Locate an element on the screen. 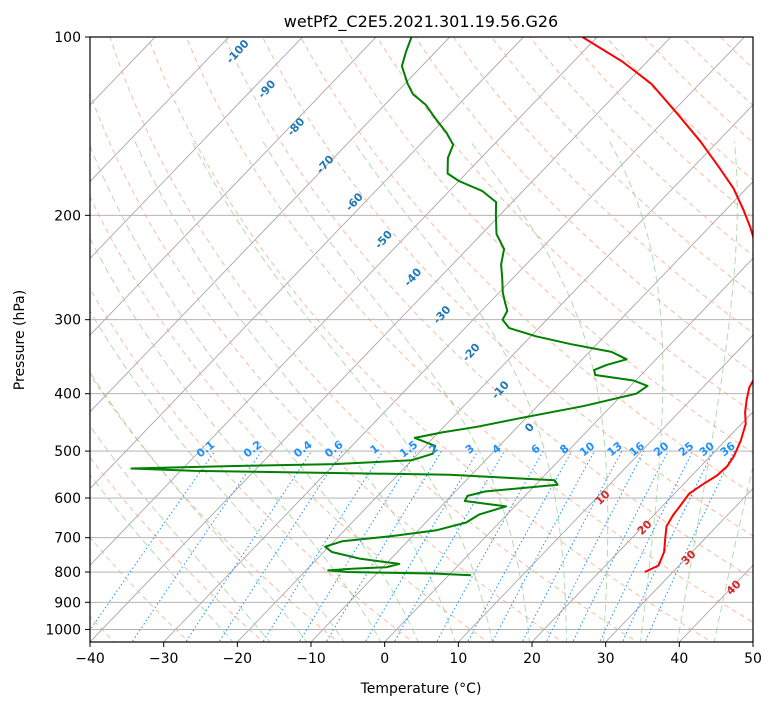 Image resolution: width=775 pixels, height=708 pixels. x-tick-label: 50 is located at coordinates (753, 659).